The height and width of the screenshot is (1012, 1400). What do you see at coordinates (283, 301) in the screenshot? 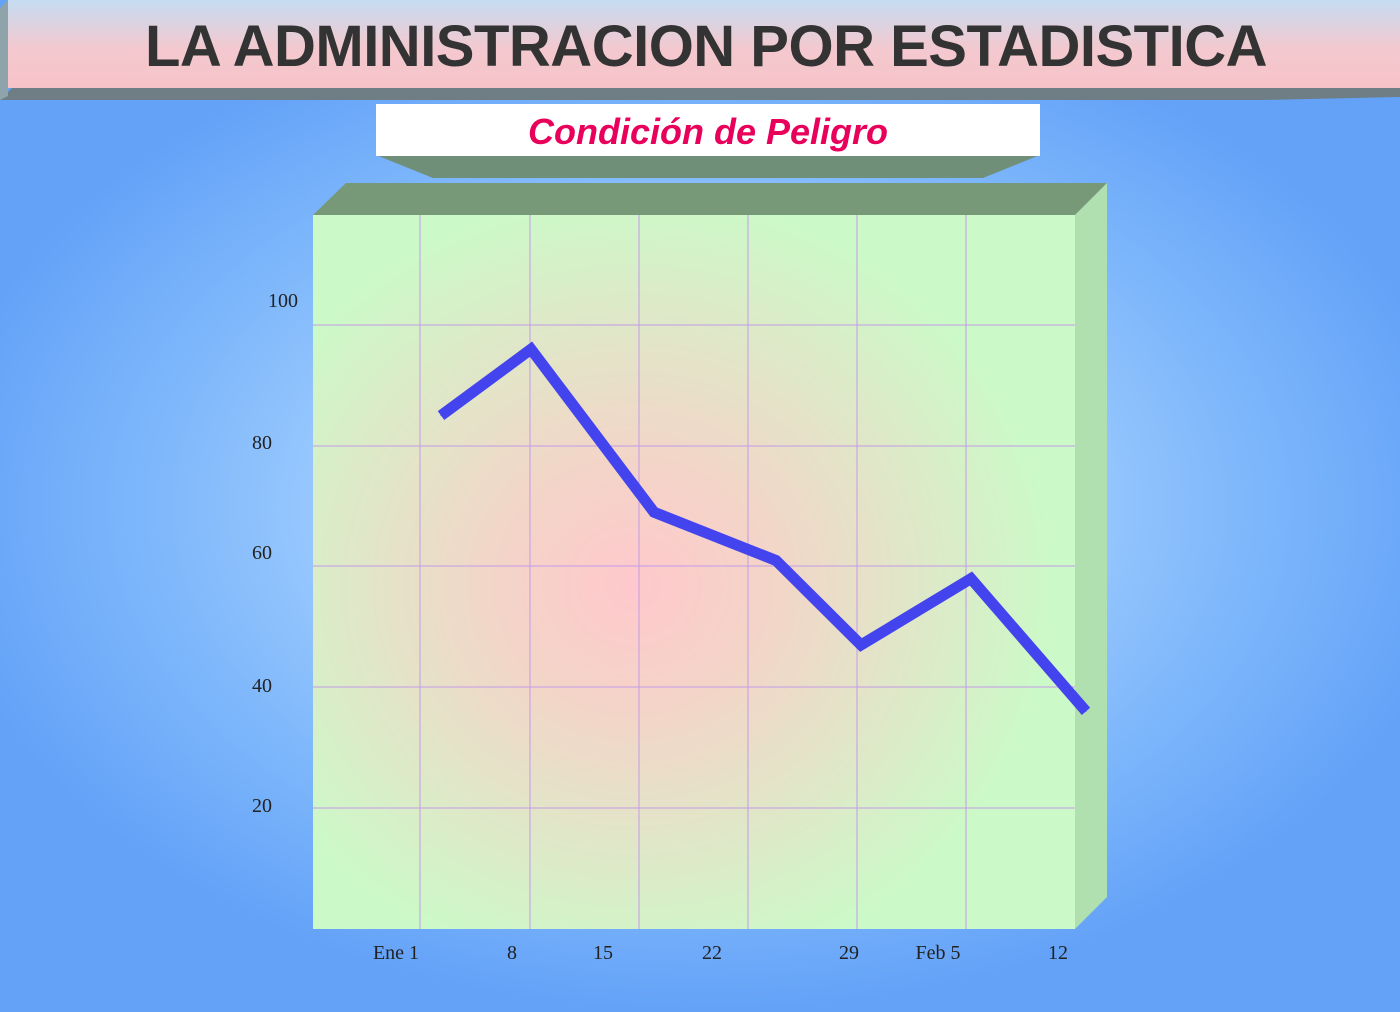
I see `y-tick-label: 100` at bounding box center [283, 301].